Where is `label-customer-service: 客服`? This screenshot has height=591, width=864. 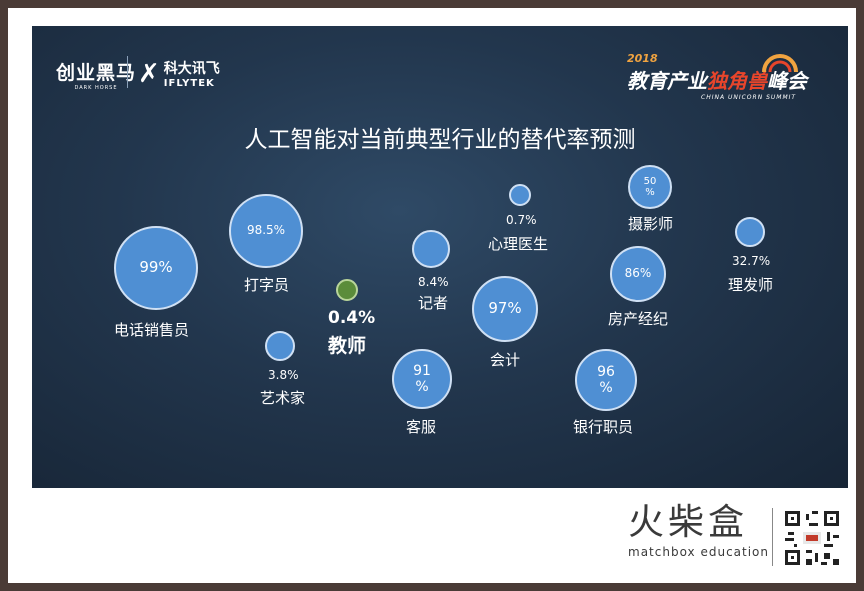
label-customer-service: 客服 is located at coordinates (421, 427).